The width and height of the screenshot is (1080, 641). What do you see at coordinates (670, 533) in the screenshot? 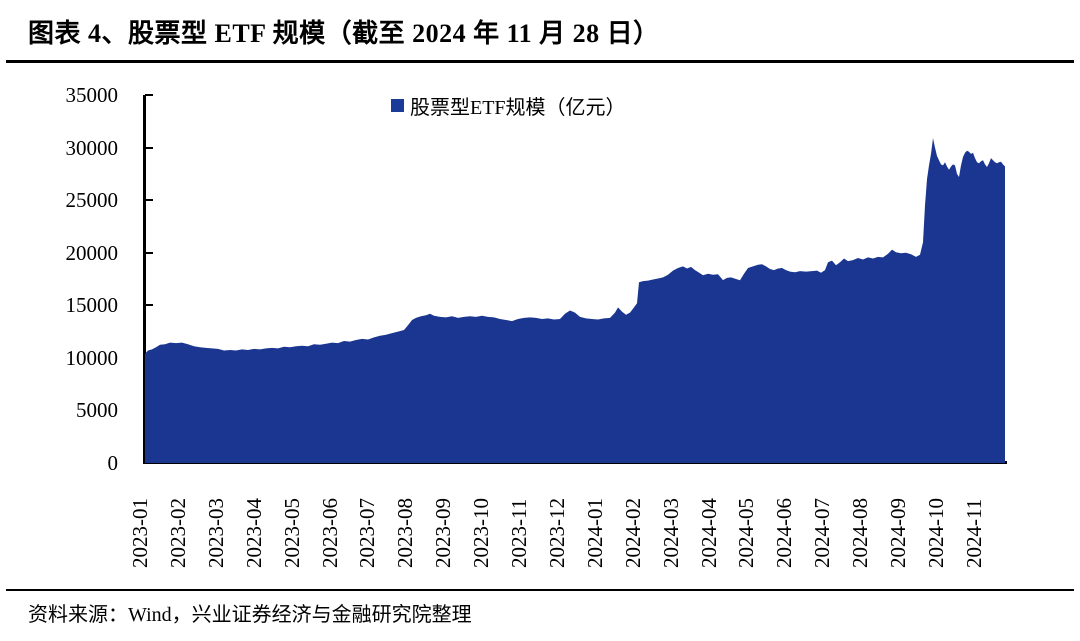
I see `x-tick-label: 2024-03` at bounding box center [670, 533].